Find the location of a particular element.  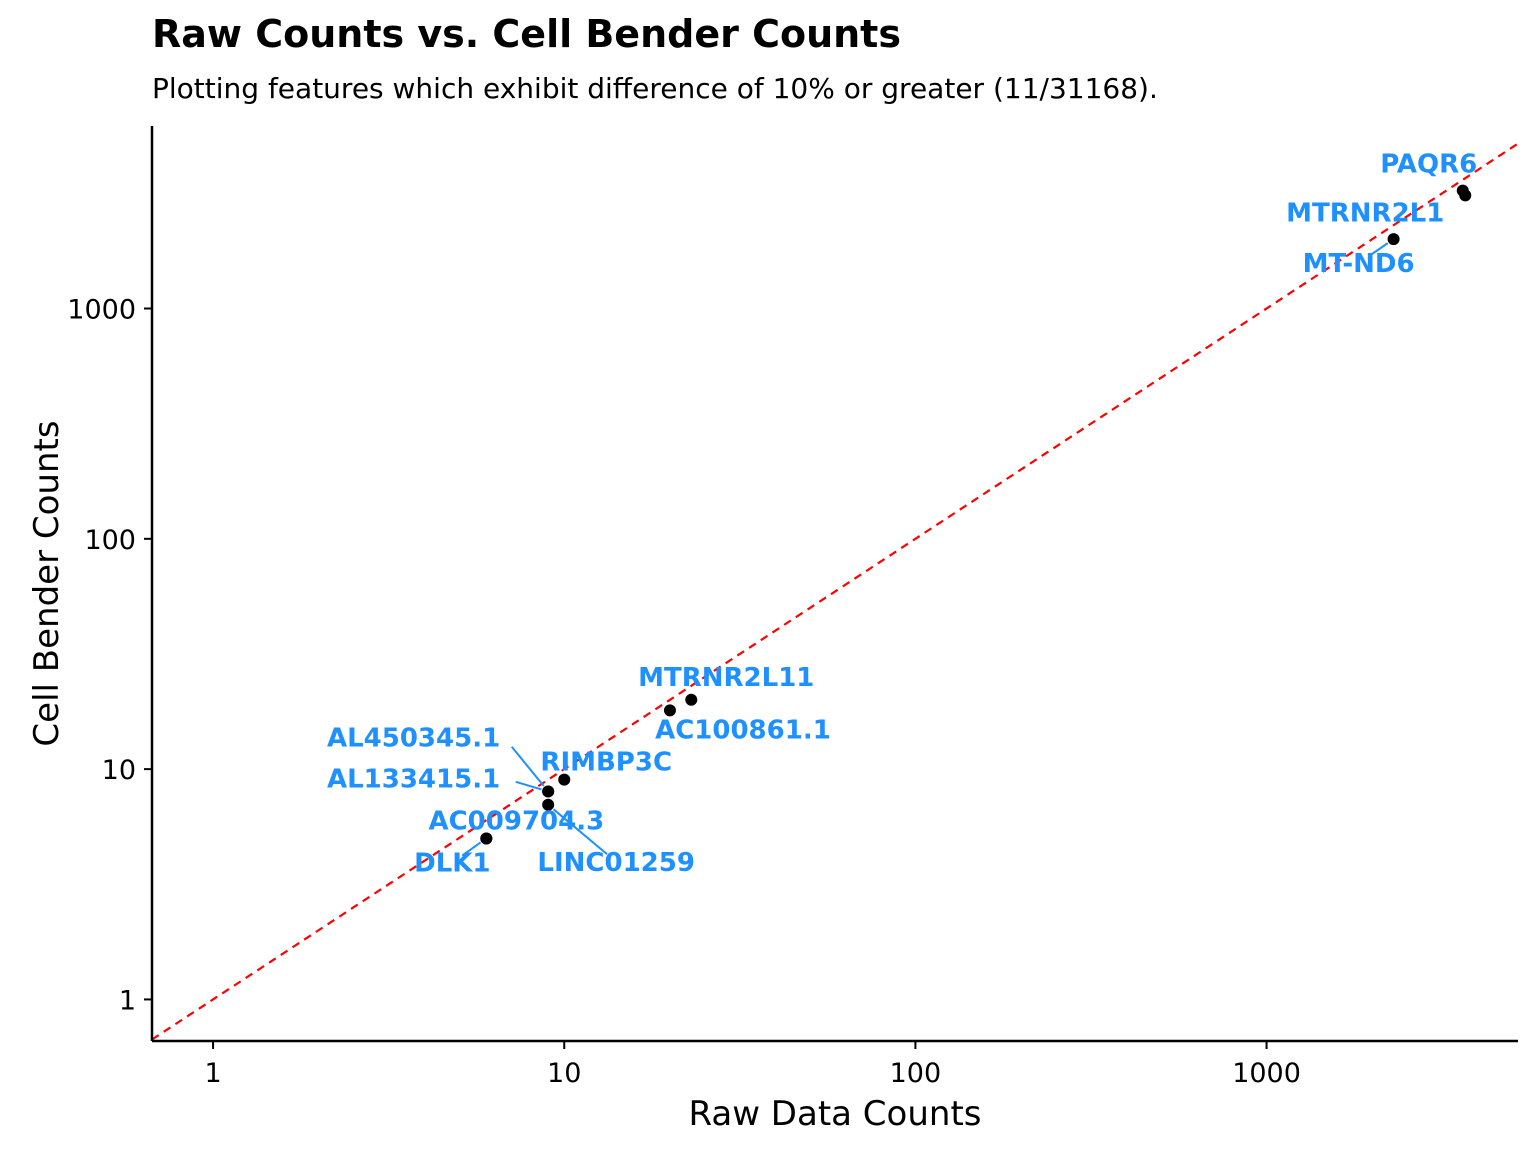

y-tick-label: 10 is located at coordinates (119, 770).